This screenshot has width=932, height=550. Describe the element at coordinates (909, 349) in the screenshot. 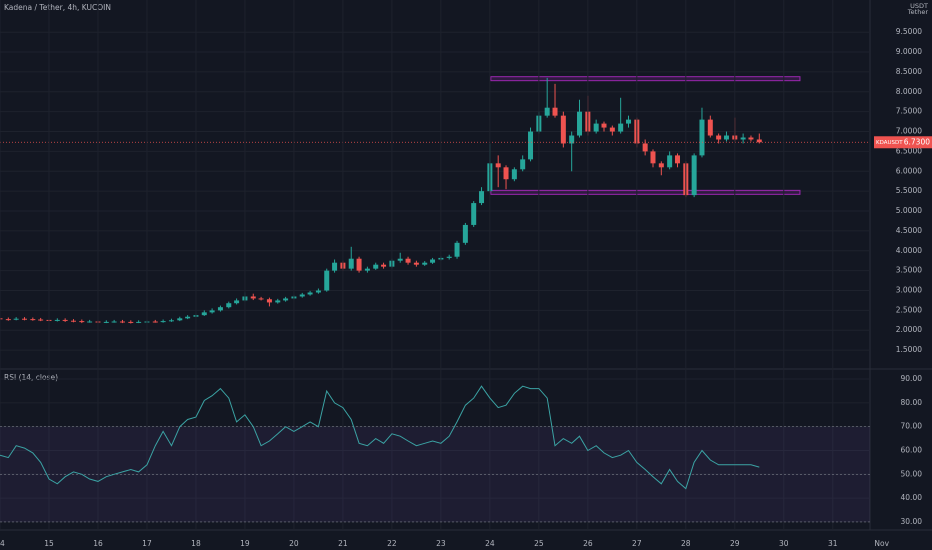

I see `y-tick-label: 1.5000` at that location.